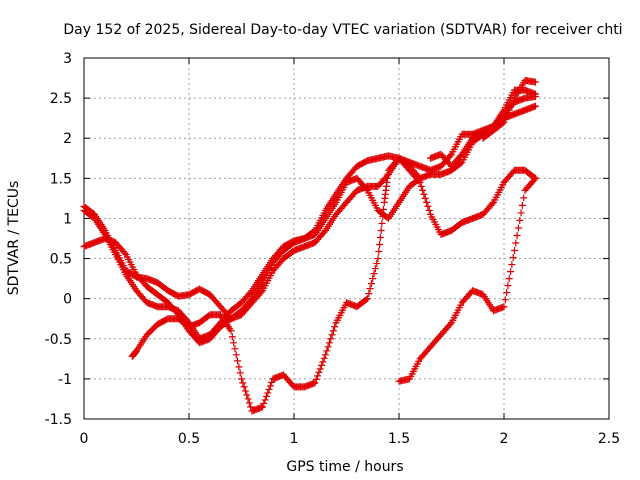 This screenshot has height=480, width=640. What do you see at coordinates (344, 467) in the screenshot?
I see `x-axis-label: GPS time / hours` at bounding box center [344, 467].